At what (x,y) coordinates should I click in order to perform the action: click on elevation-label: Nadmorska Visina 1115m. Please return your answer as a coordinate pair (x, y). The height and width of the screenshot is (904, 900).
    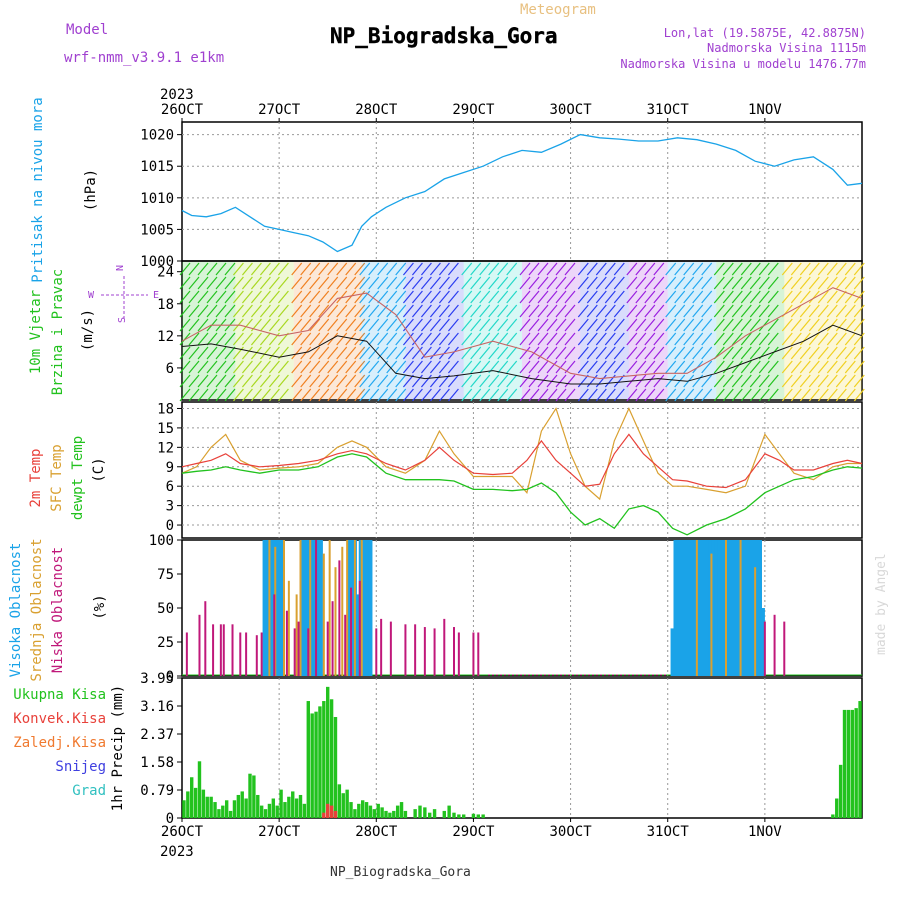
    Looking at the image, I should click on (786, 48).